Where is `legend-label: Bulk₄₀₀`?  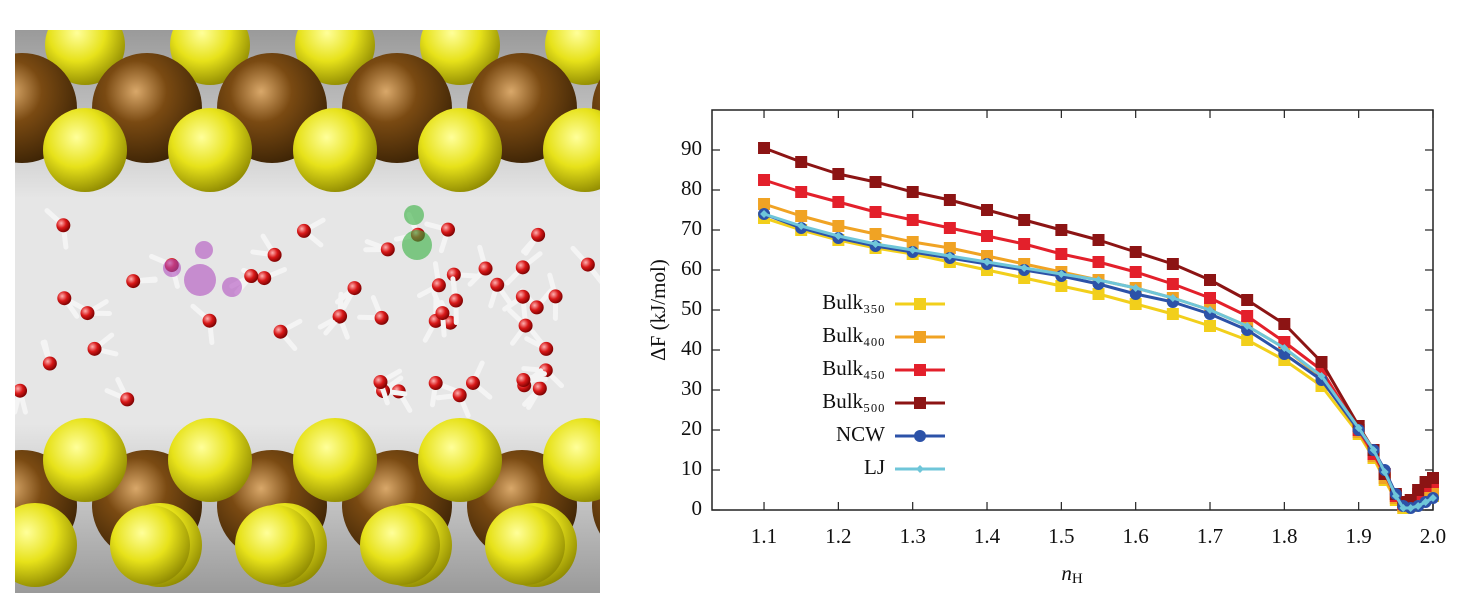
legend-label: Bulk₄₀₀ is located at coordinates (853, 335).